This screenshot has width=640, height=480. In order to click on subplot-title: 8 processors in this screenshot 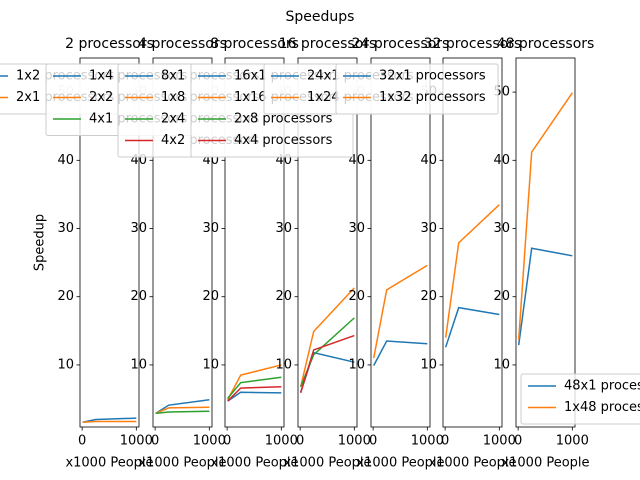, I will do `click(254, 44)`.